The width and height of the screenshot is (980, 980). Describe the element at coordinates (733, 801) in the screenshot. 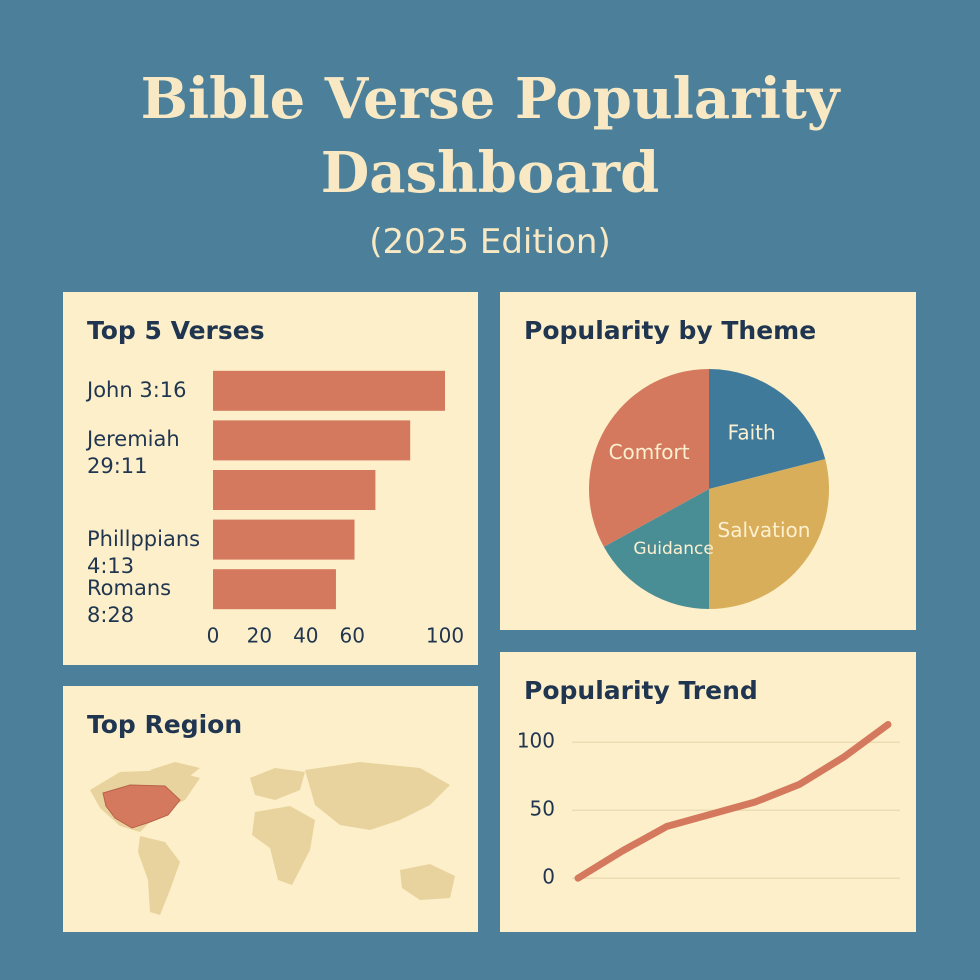

I see `trend-line` at that location.